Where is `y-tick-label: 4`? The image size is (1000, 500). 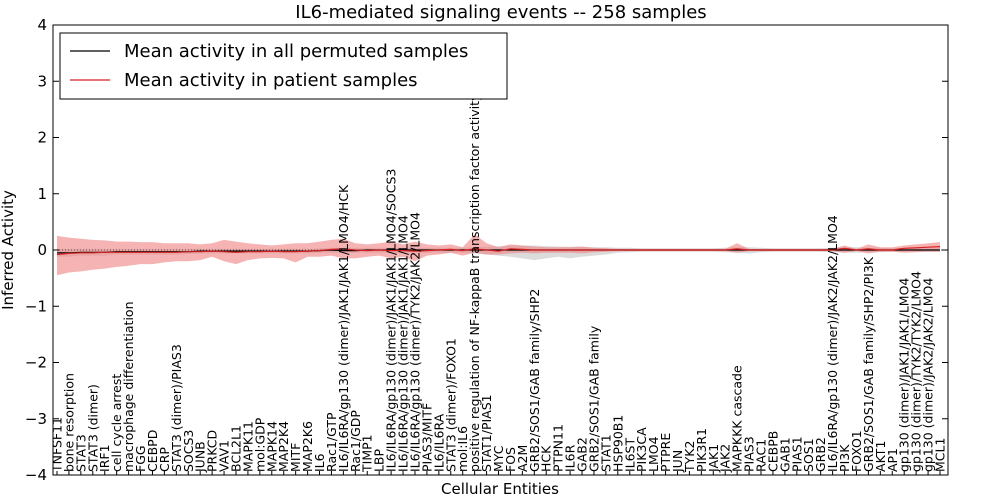 y-tick-label: 4 is located at coordinates (42, 25).